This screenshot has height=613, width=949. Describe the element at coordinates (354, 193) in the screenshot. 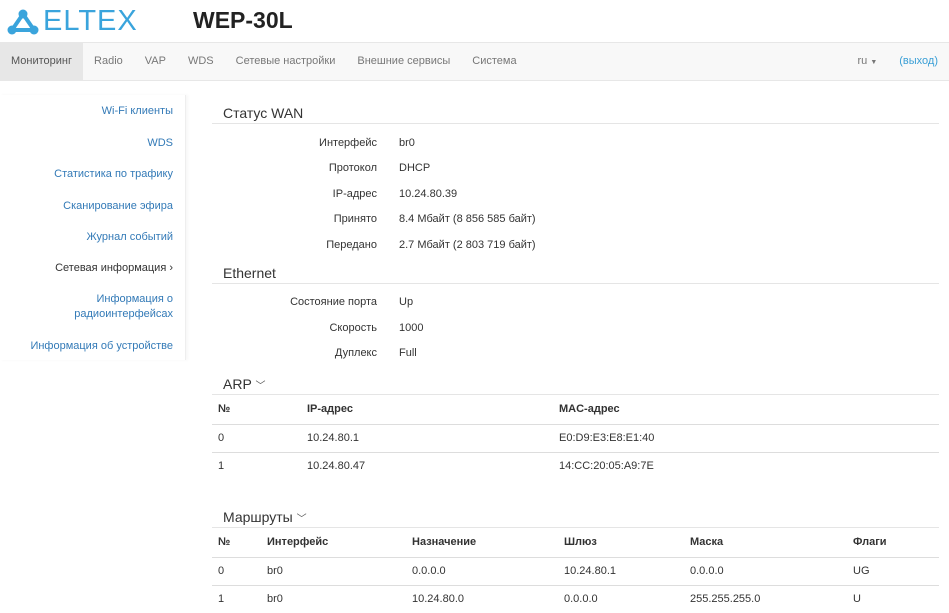

I see `info-label: IP-адрес` at that location.